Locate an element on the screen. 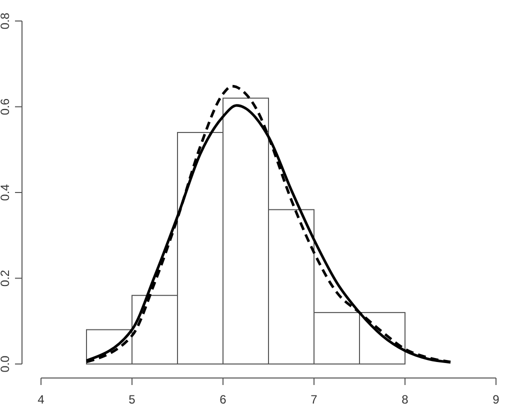 This screenshot has height=404, width=505. y-tick-label: 0.6 is located at coordinates (6, 107).